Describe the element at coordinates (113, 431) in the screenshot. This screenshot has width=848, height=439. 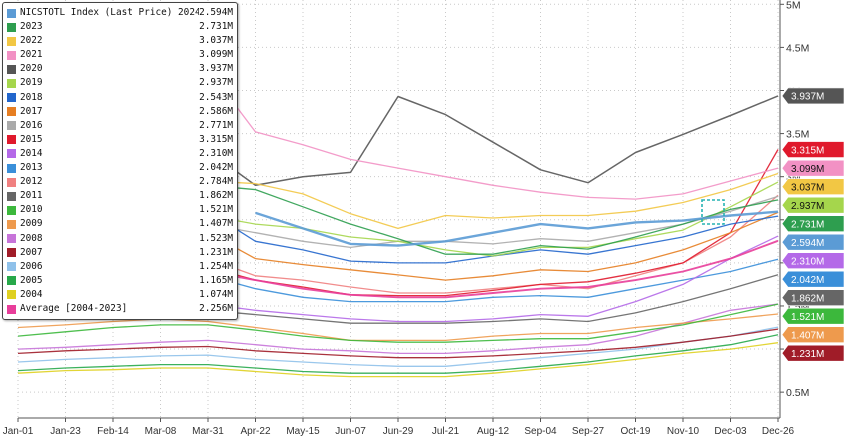
I see `x-tick-label: Feb-14` at that location.